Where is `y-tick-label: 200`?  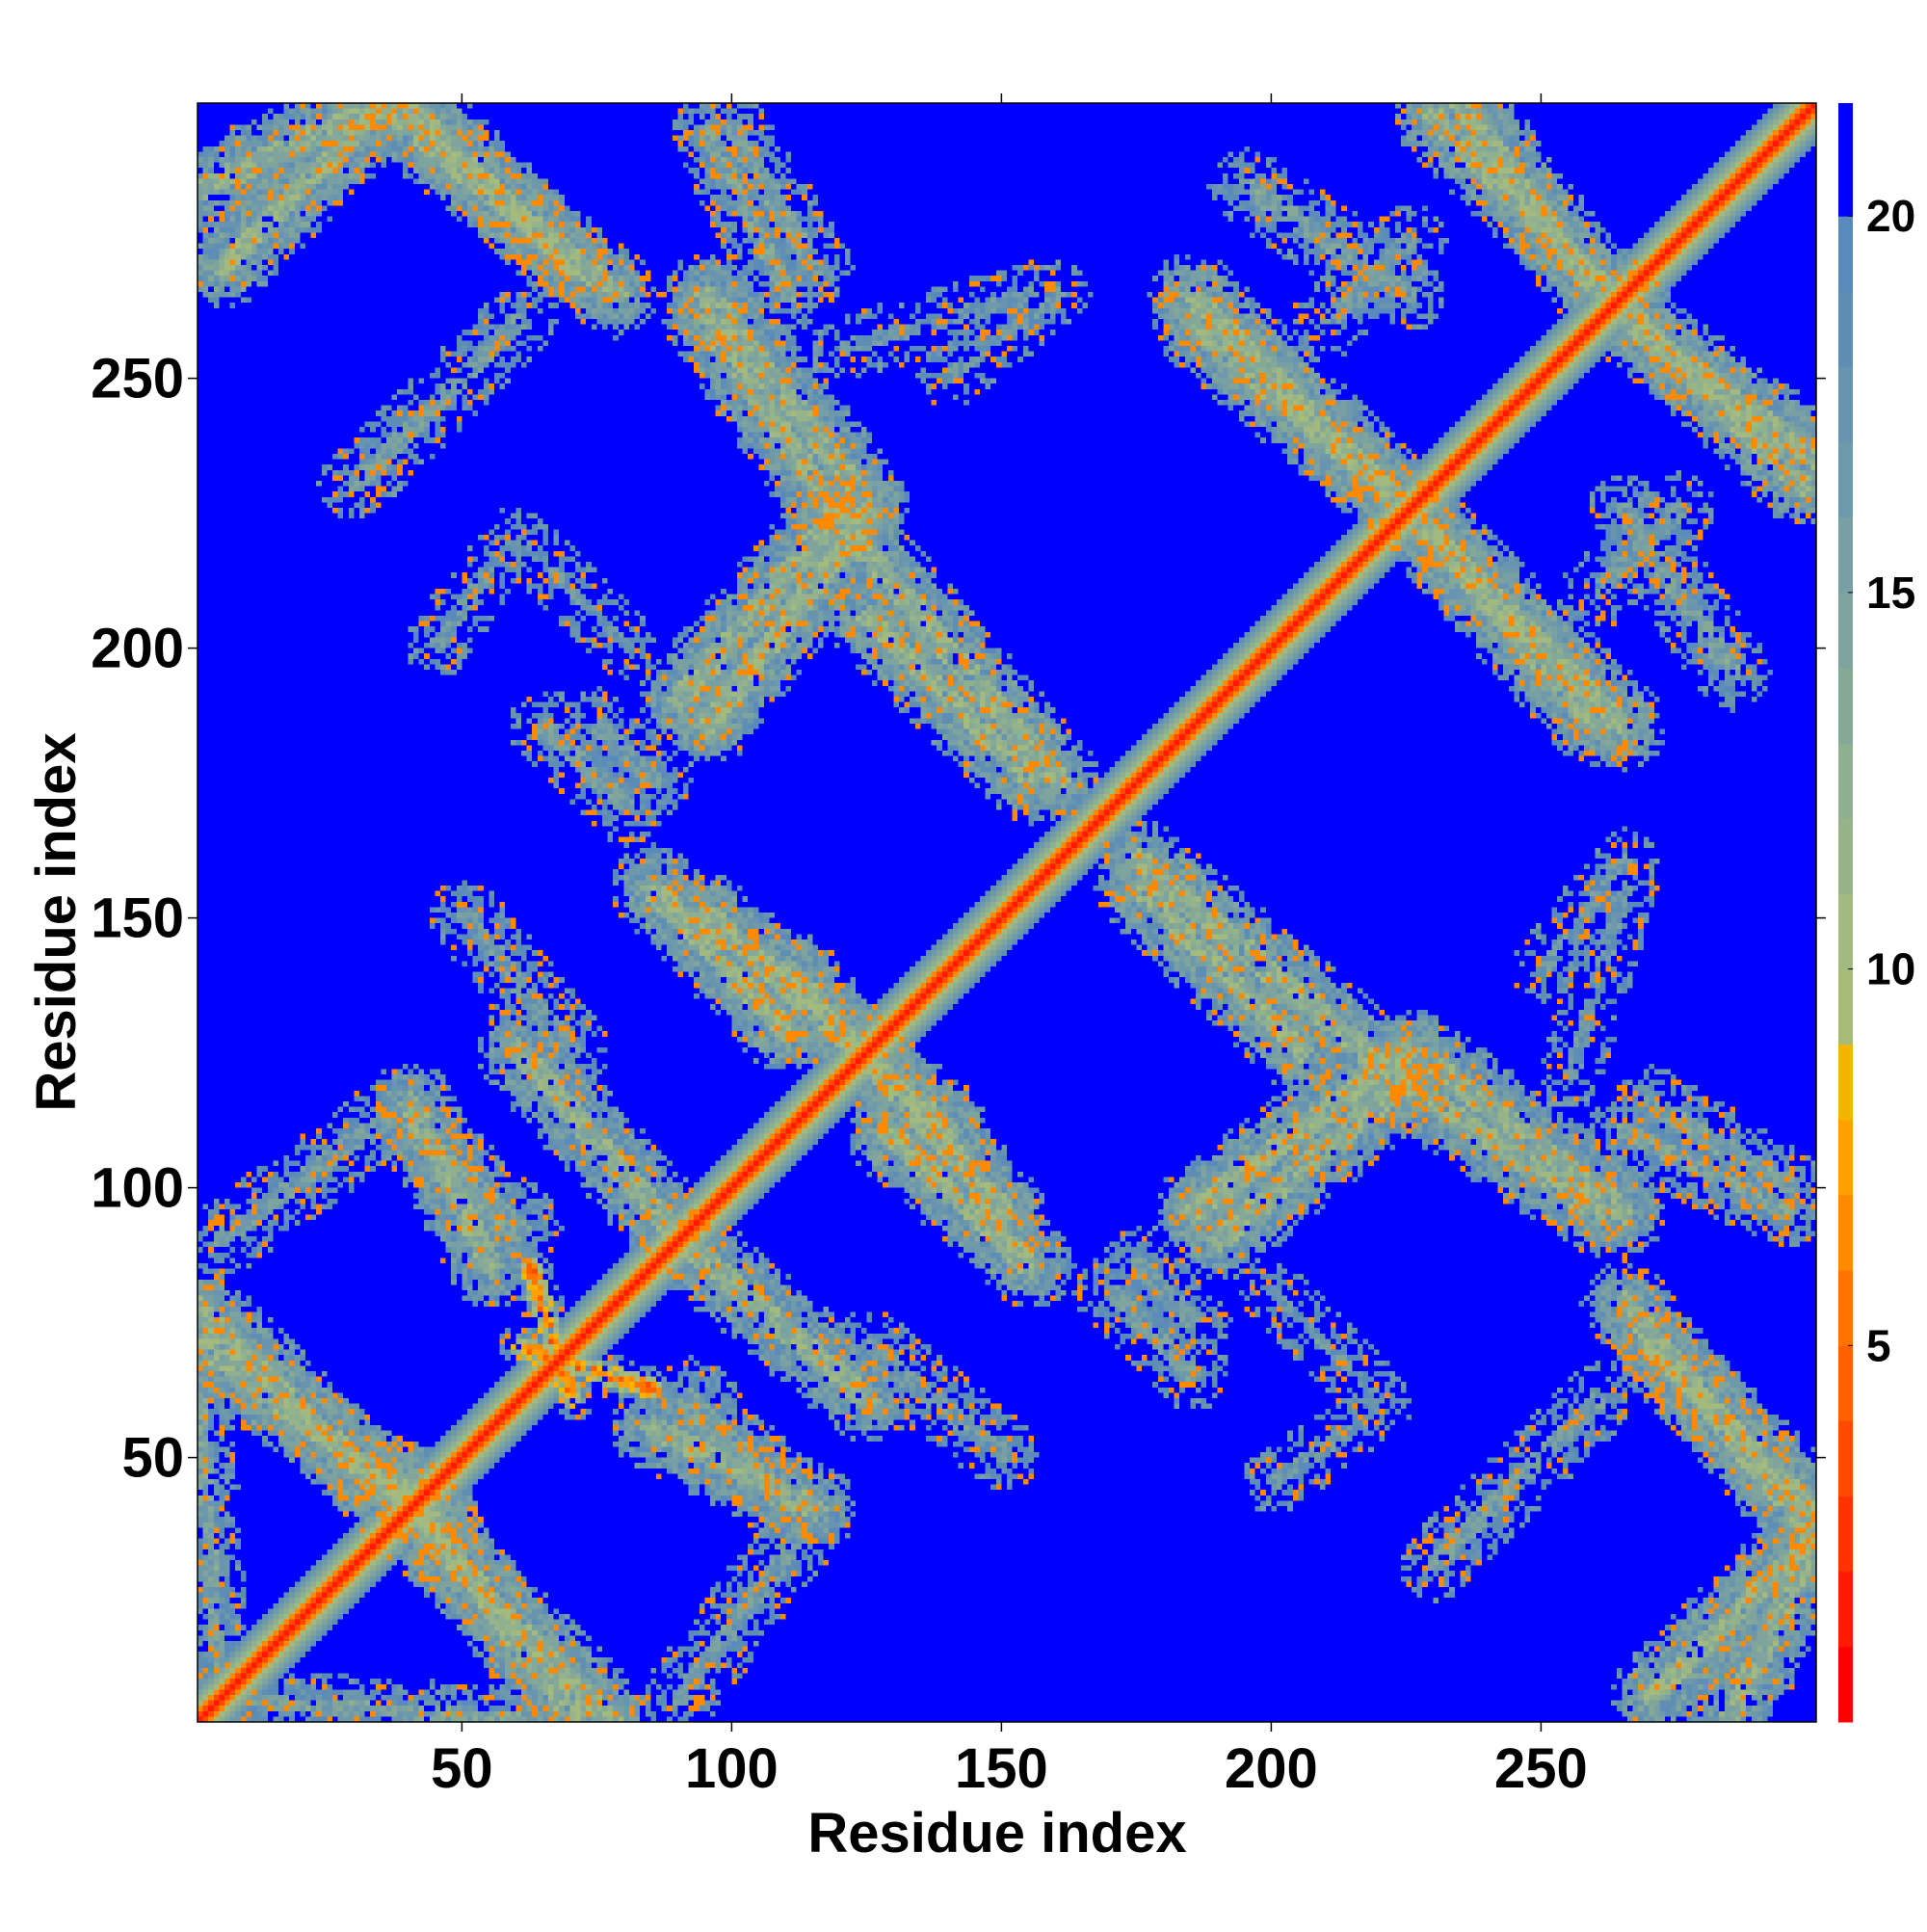 y-tick-label: 200 is located at coordinates (137, 649).